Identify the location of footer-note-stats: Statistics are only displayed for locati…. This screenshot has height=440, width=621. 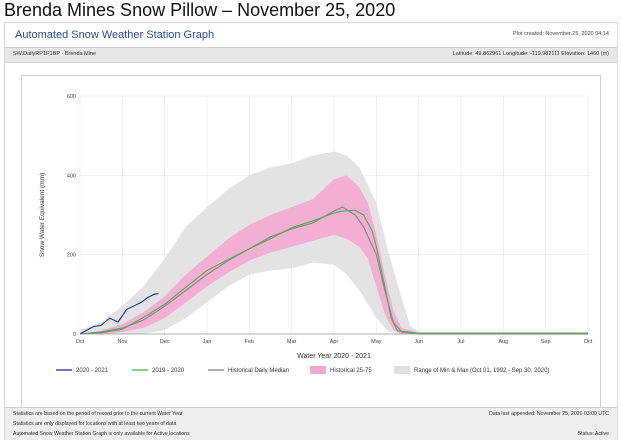
(95, 424).